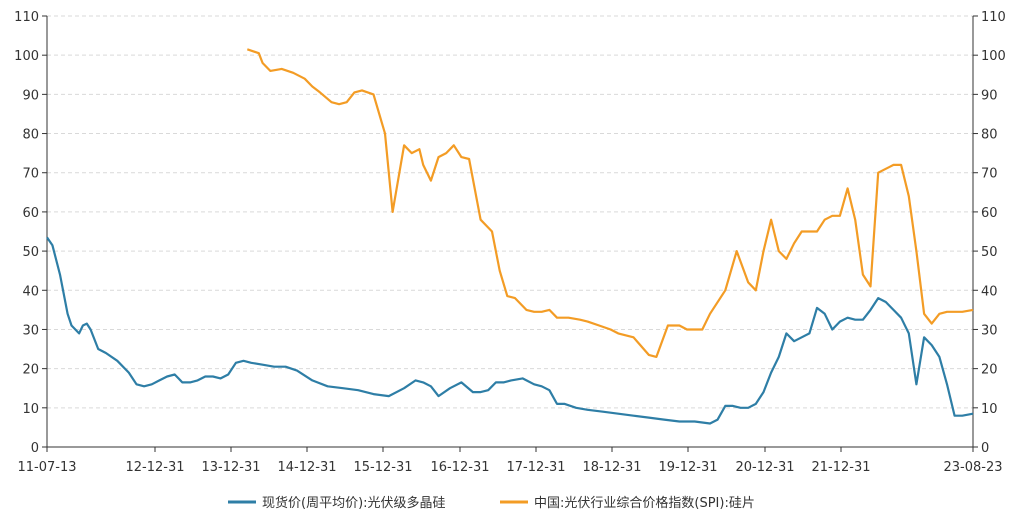 The height and width of the screenshot is (516, 1016). What do you see at coordinates (459, 467) in the screenshot?
I see `x-tick-label: 16-12-31` at bounding box center [459, 467].